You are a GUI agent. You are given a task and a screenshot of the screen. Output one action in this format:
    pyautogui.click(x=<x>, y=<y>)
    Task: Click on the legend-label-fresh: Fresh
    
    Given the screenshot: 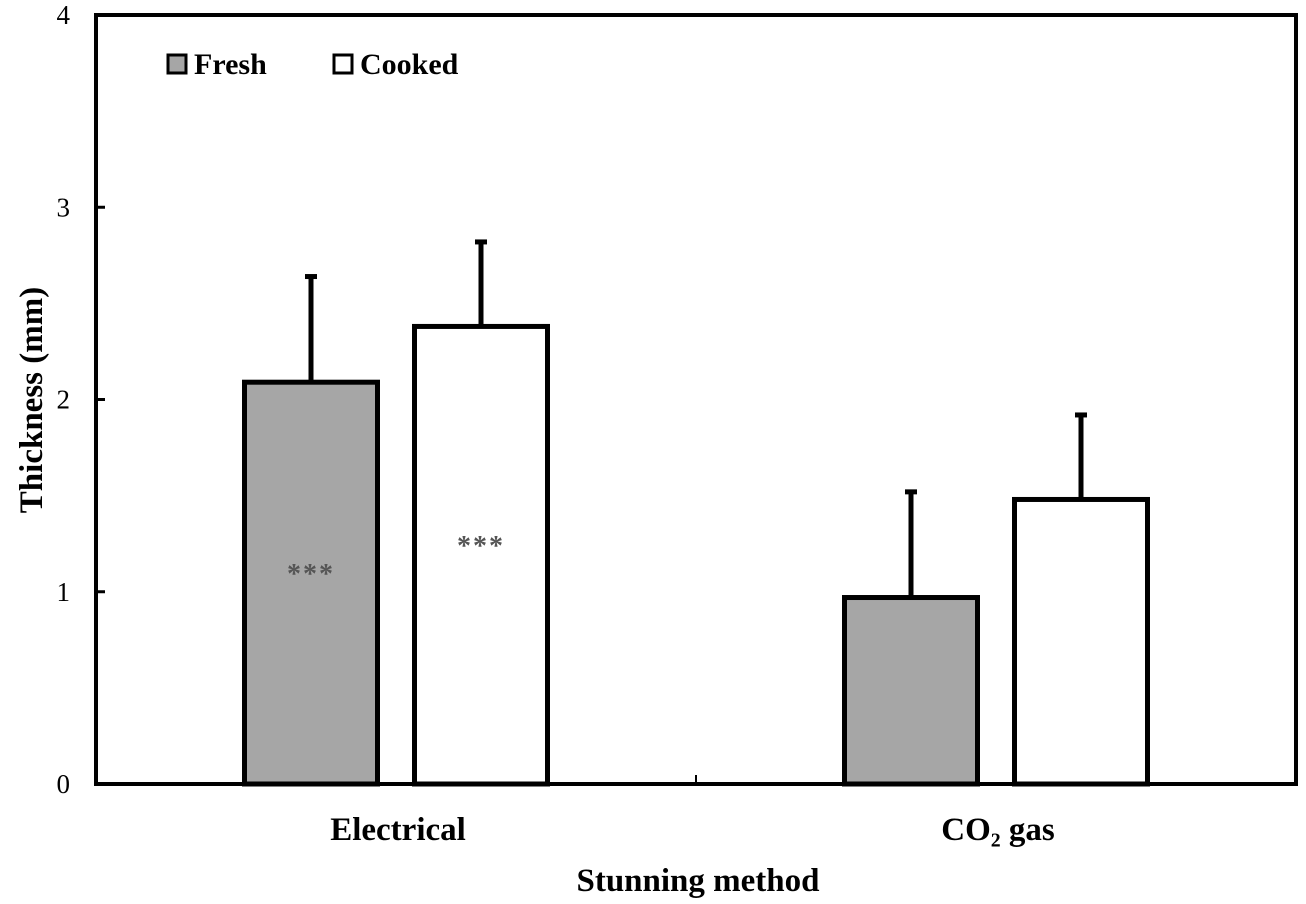 What is the action you would take?
    pyautogui.click(x=230, y=64)
    